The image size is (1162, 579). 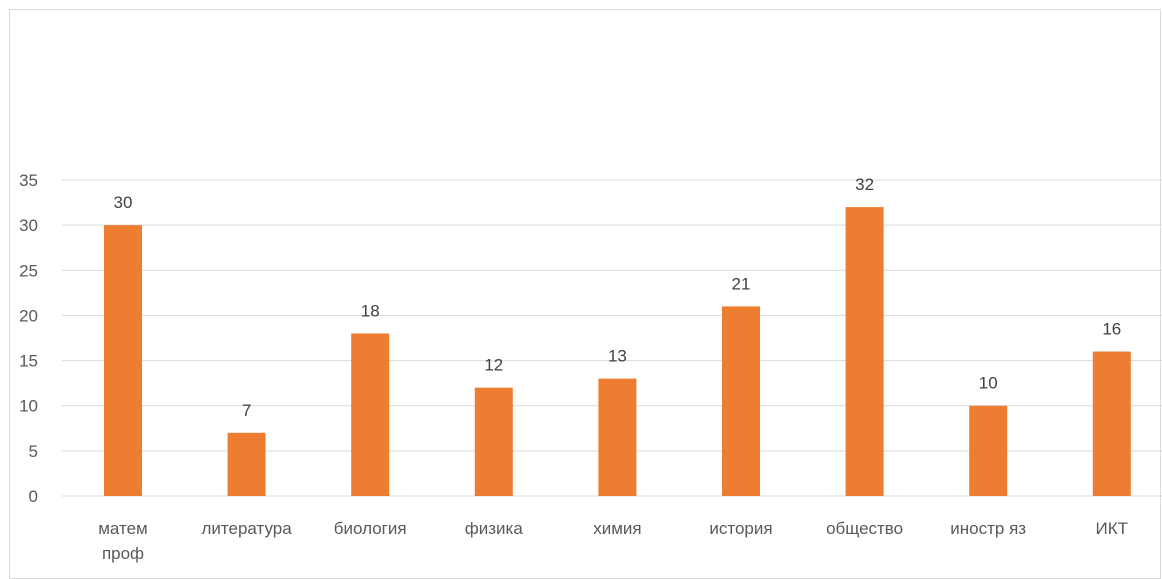 What do you see at coordinates (988, 528) in the screenshot?
I see `category-label: иностр яз` at bounding box center [988, 528].